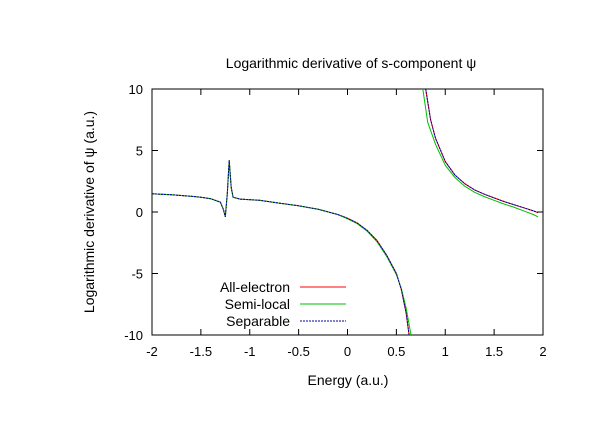 The image size is (612, 428). I want to click on y-tick-label: 5, so click(139, 151).